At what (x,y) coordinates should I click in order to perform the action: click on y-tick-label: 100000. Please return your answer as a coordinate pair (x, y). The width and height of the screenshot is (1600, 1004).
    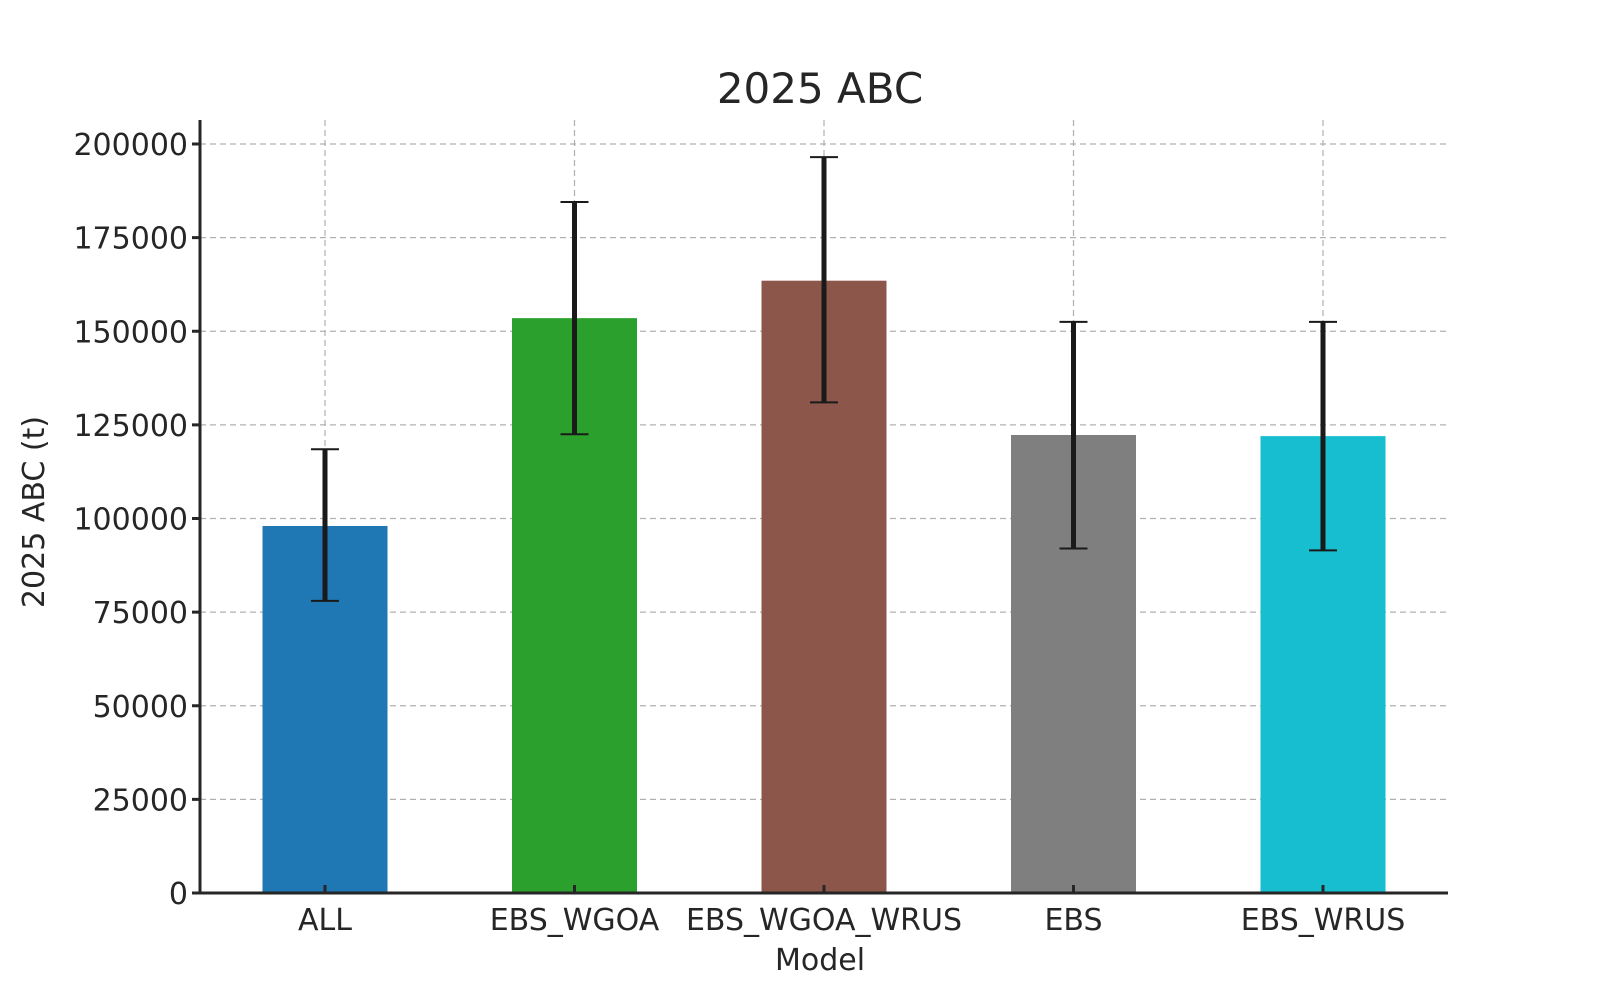
    Looking at the image, I should click on (130, 520).